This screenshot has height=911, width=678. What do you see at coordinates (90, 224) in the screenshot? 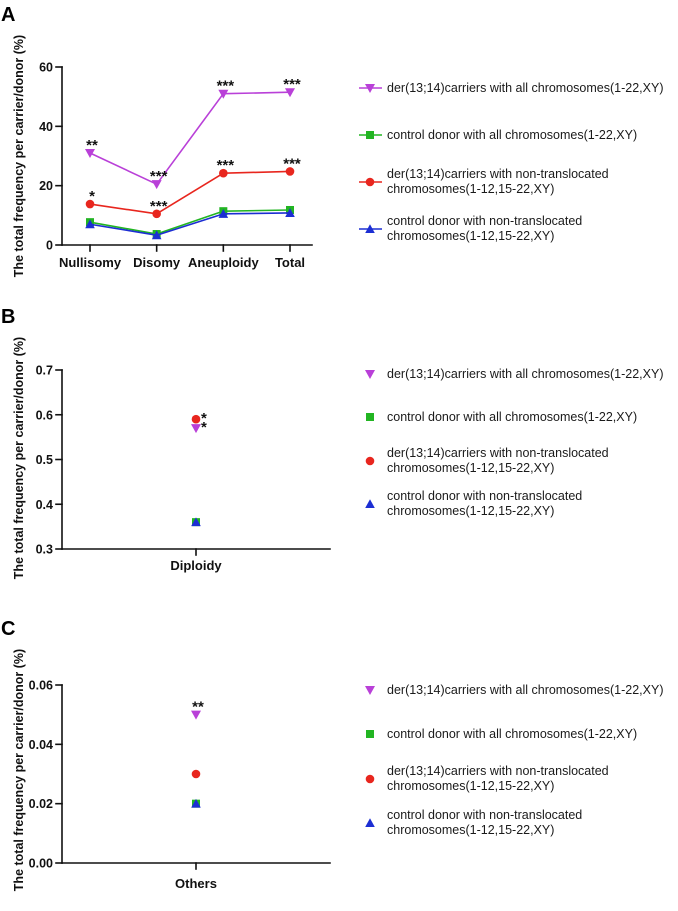
I see `series-4-marker-nullisomy` at bounding box center [90, 224].